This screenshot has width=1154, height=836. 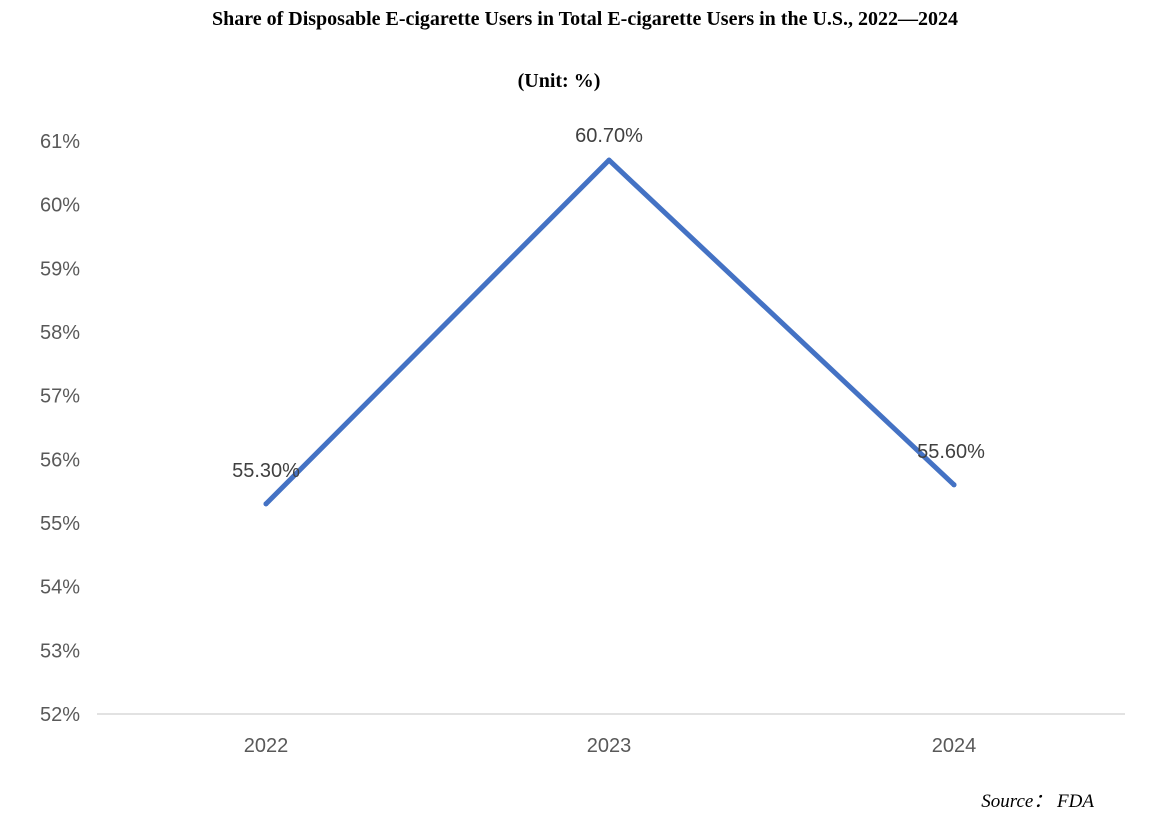 I want to click on y-tick-label: 59%, so click(x=60, y=269).